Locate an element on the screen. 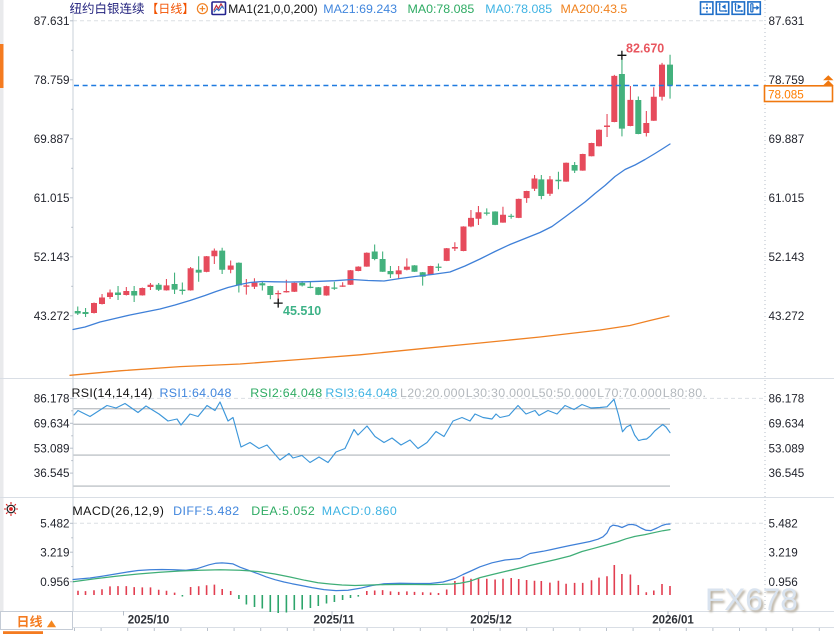 The image size is (834, 634). svg-text: FX678 is located at coordinates (751, 599).